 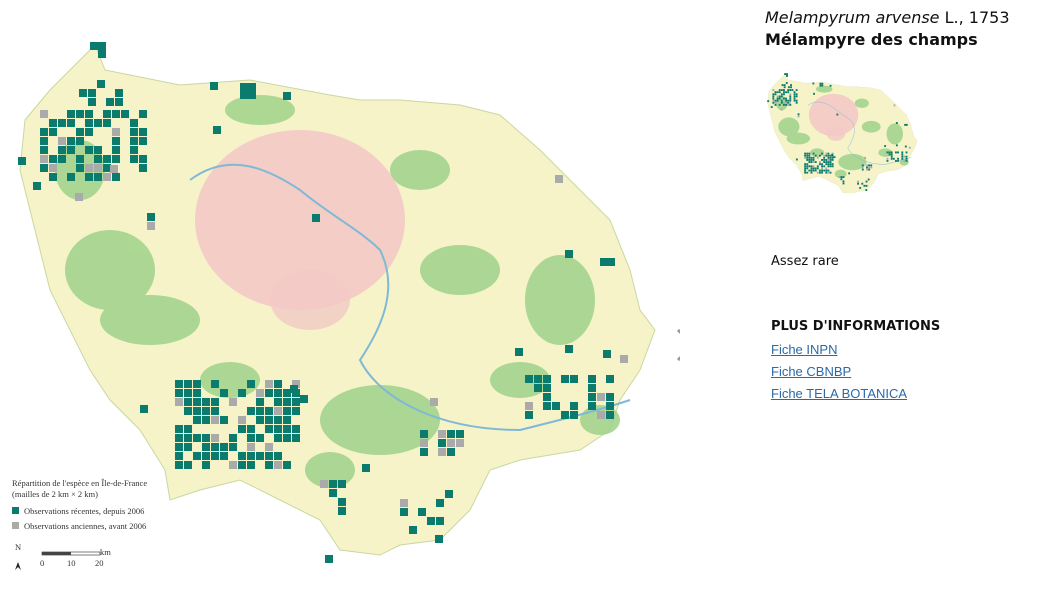 I want to click on legend-title: Répartition de l'espèce en Île-de-France, so click(x=79, y=483).